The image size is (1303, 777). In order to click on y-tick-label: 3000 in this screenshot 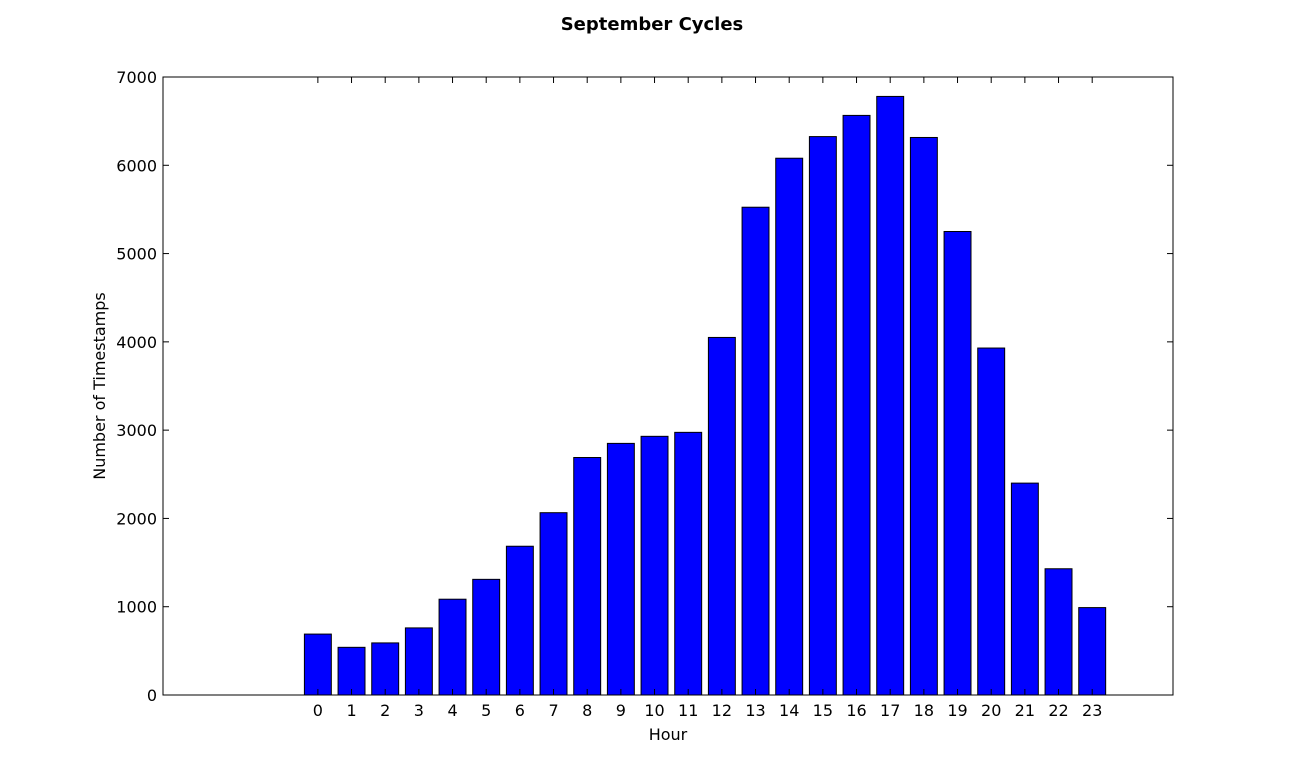, I will do `click(136, 430)`.